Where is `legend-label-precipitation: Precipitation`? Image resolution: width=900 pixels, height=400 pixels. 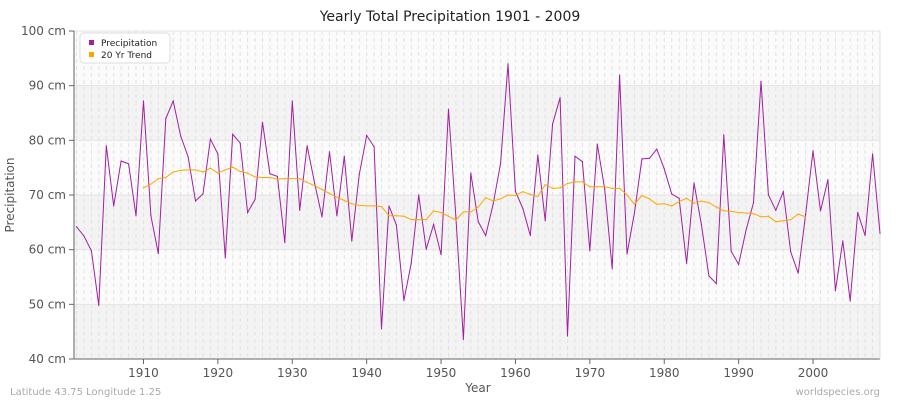
legend-label-precipitation: Precipitation is located at coordinates (129, 44).